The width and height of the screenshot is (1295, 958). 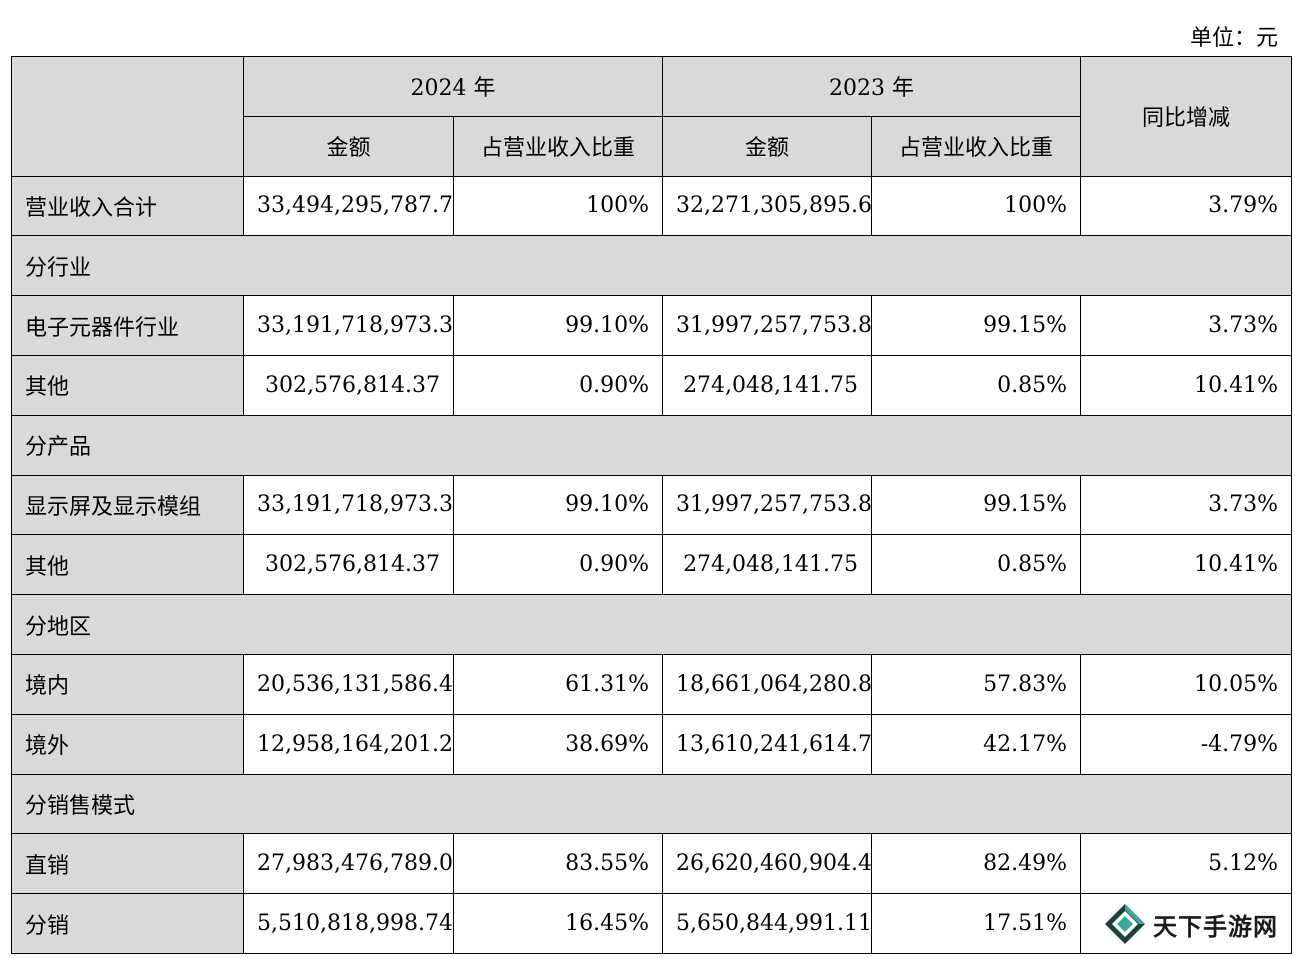 I want to click on yoy-change: 10.05%, so click(x=1186, y=684).